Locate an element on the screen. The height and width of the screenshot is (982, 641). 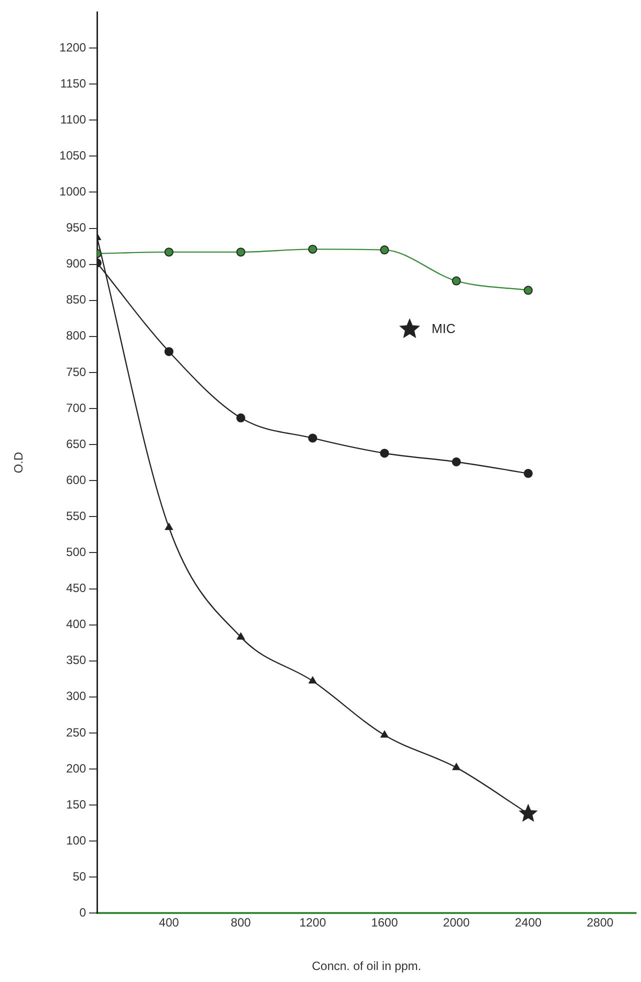
y-tick-label: 0 is located at coordinates (82, 913).